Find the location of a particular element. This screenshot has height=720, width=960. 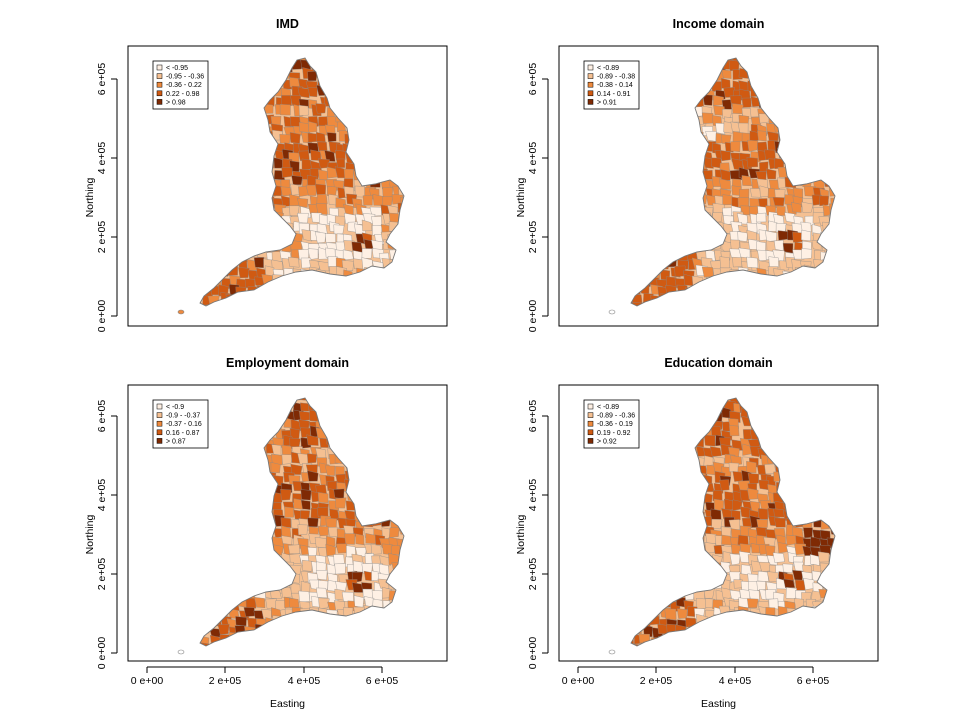

legend-label: > 0.91 is located at coordinates (607, 102).